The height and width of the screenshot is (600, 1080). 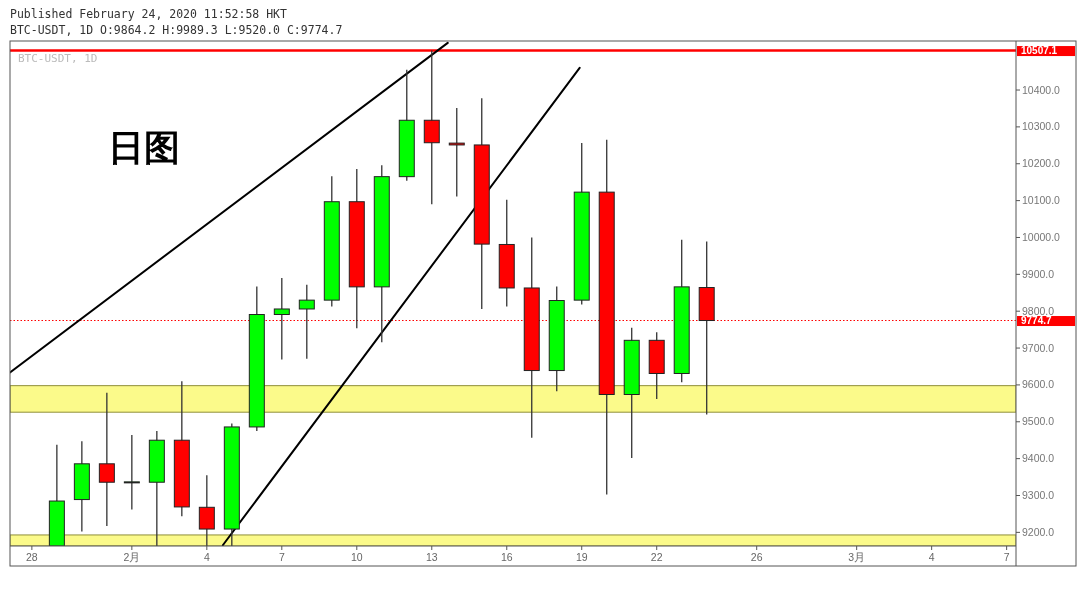 I want to click on ref-line-label: 9774.7, so click(x=1037, y=321).